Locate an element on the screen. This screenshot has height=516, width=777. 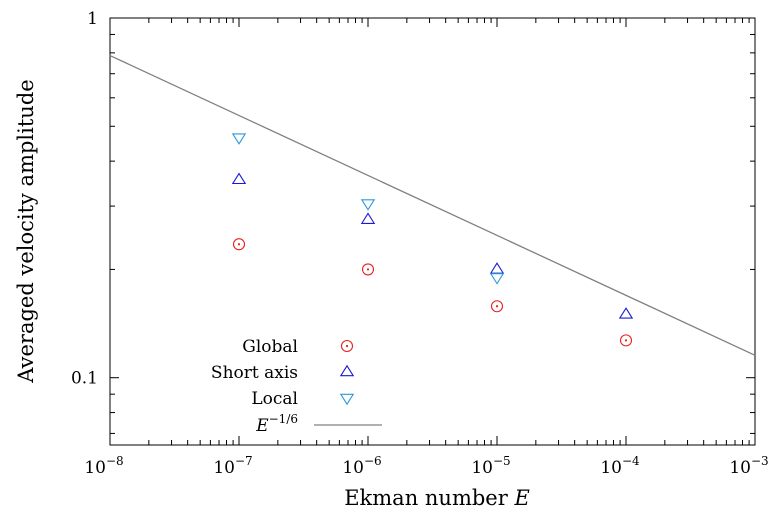
x-tick-label: 10⁻⁴ is located at coordinates (620, 466).